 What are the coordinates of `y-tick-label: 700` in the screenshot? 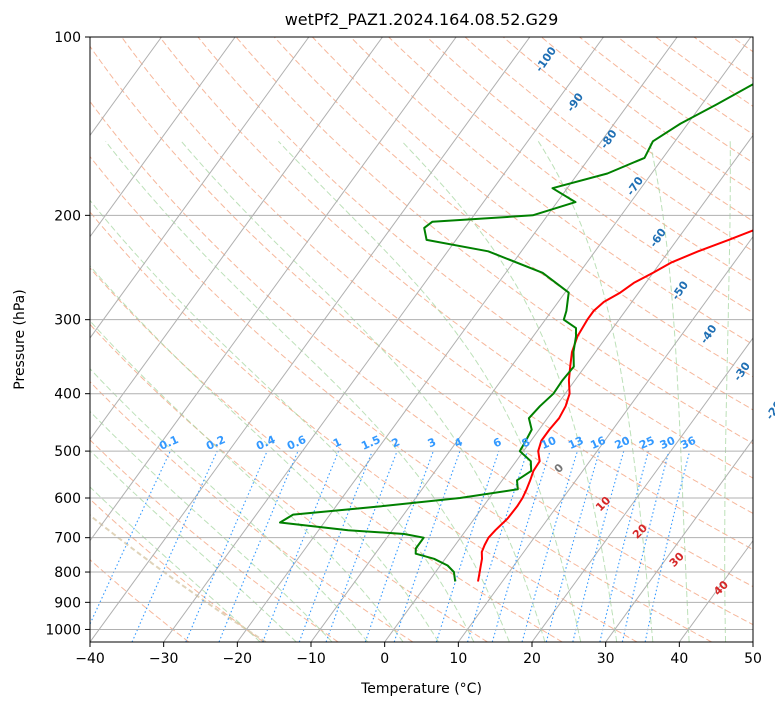 It's located at (67, 539).